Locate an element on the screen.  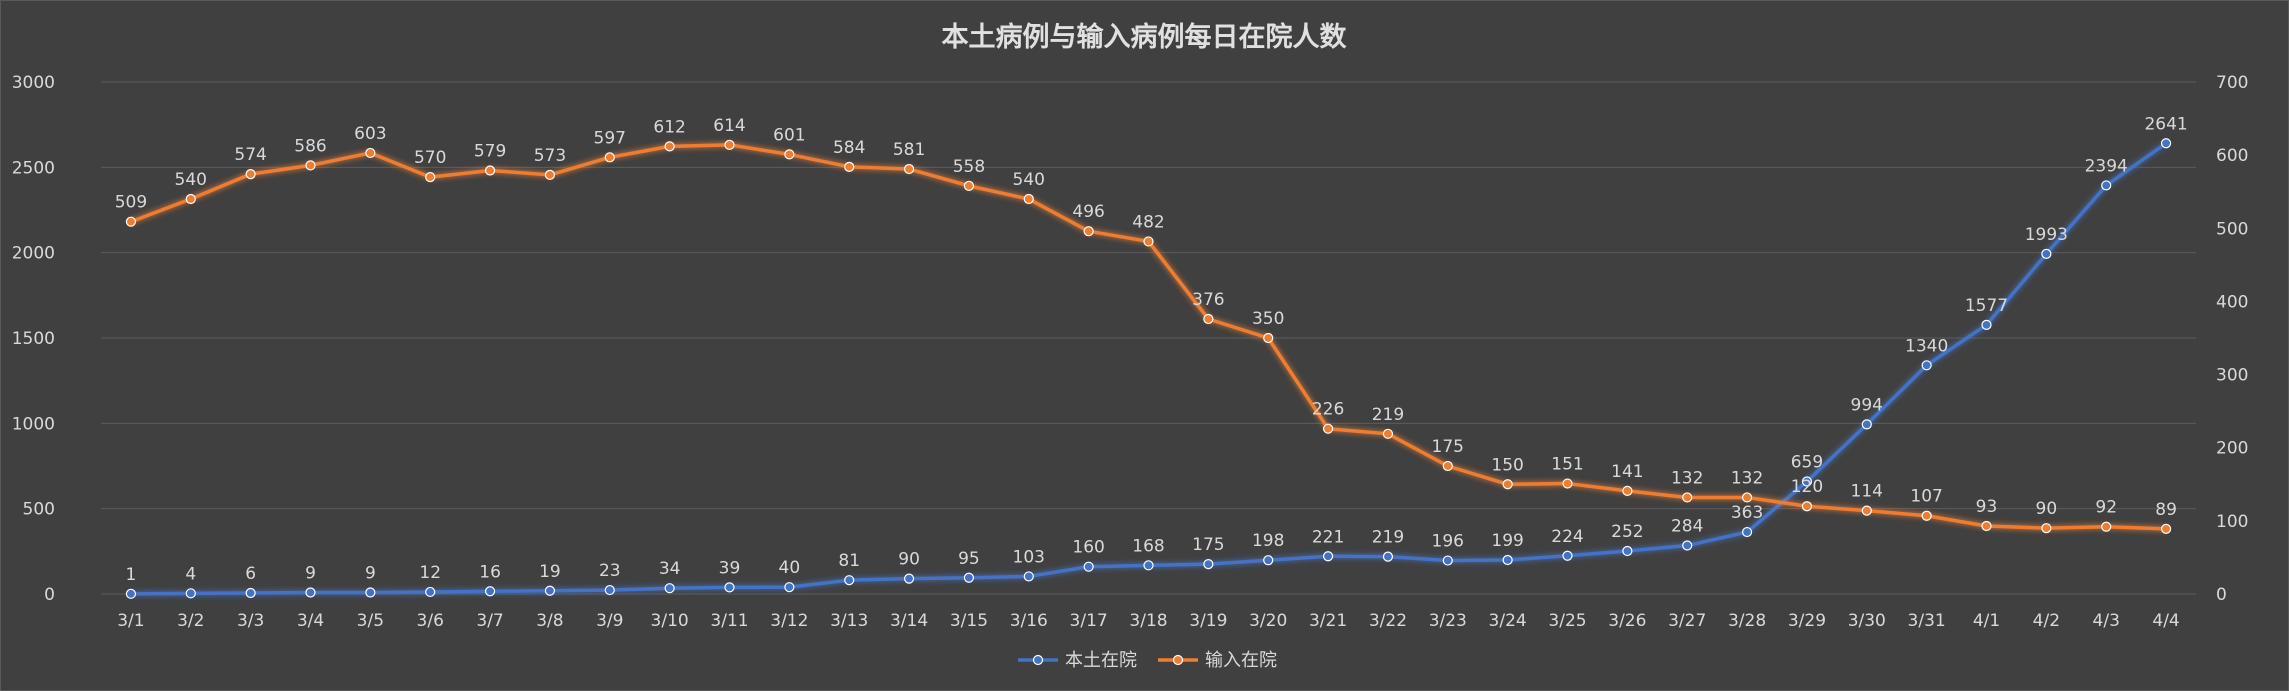
data-label: 350 is located at coordinates (1268, 319).